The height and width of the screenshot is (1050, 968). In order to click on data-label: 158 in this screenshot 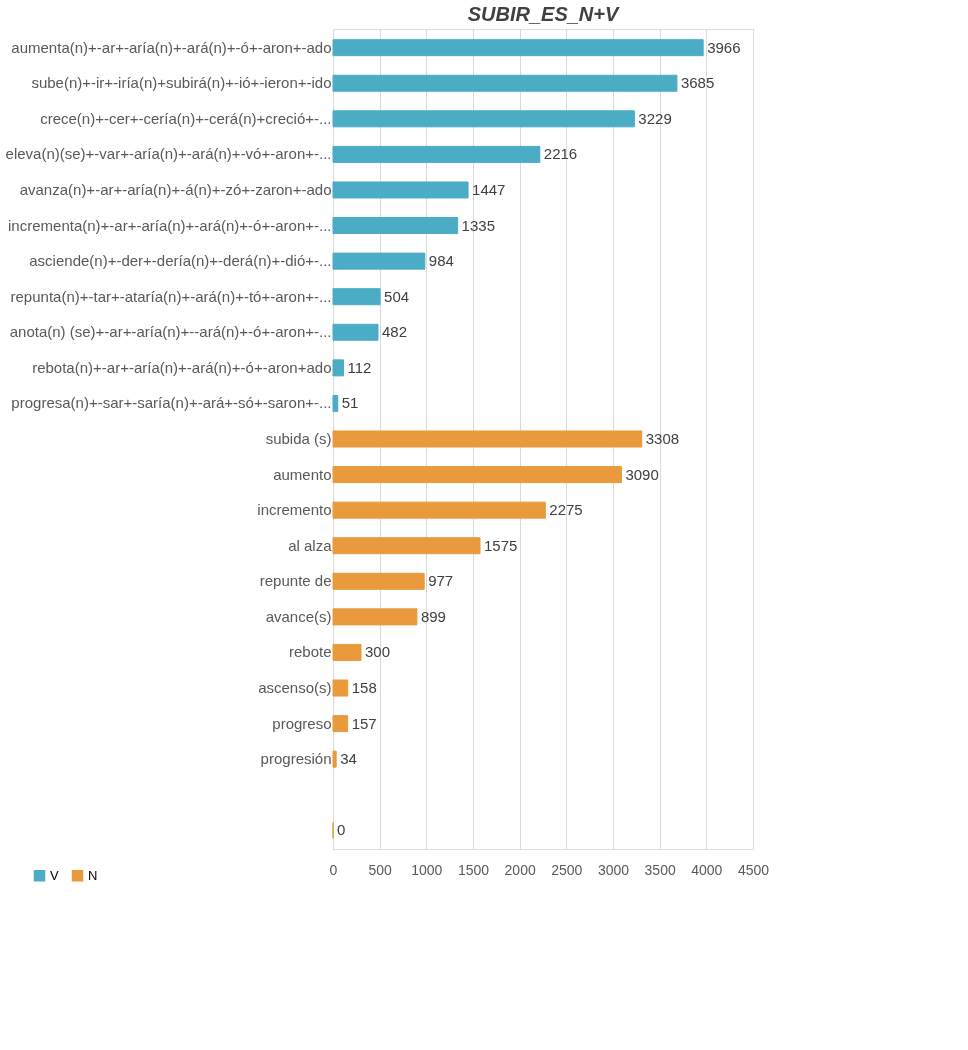, I will do `click(364, 688)`.